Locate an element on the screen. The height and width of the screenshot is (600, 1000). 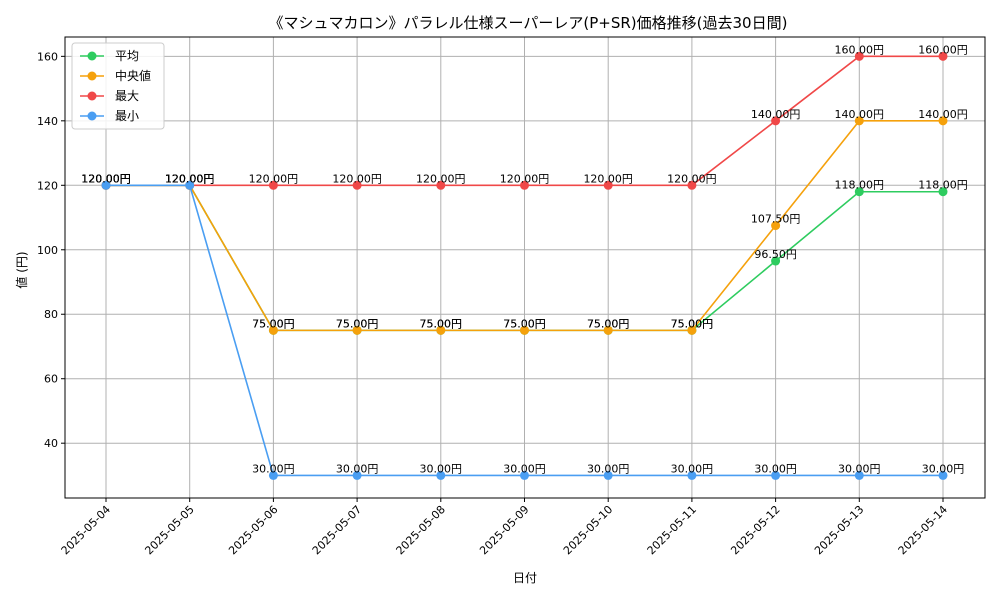
x-tick-label: 2025-05-09 is located at coordinates (504, 530).